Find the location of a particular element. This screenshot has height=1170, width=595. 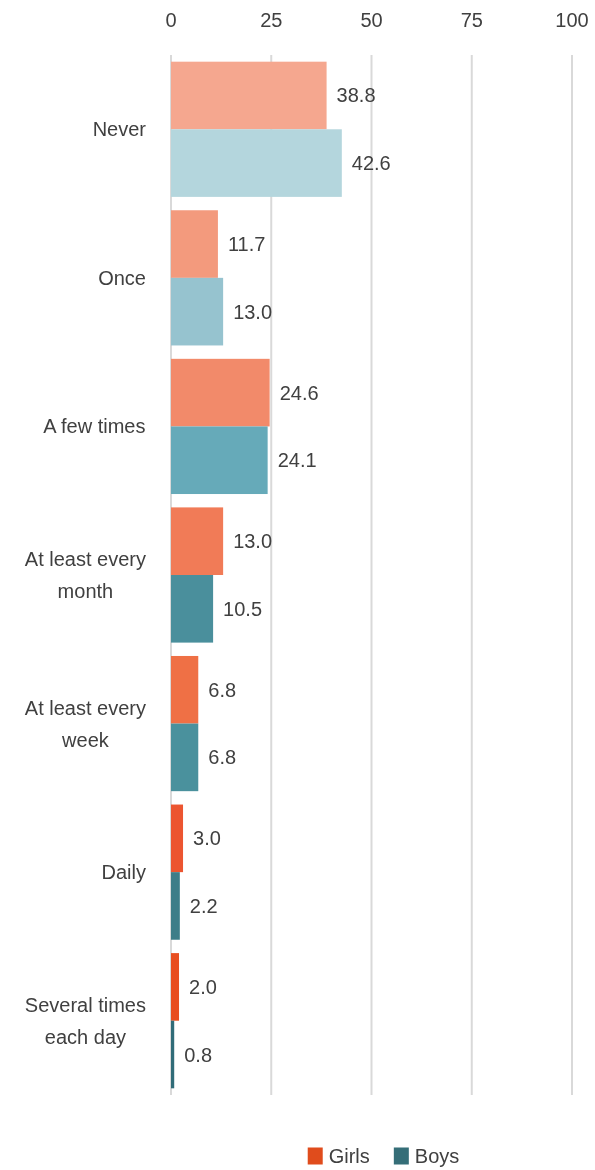

x-tick-label: 75 is located at coordinates (471, 20).